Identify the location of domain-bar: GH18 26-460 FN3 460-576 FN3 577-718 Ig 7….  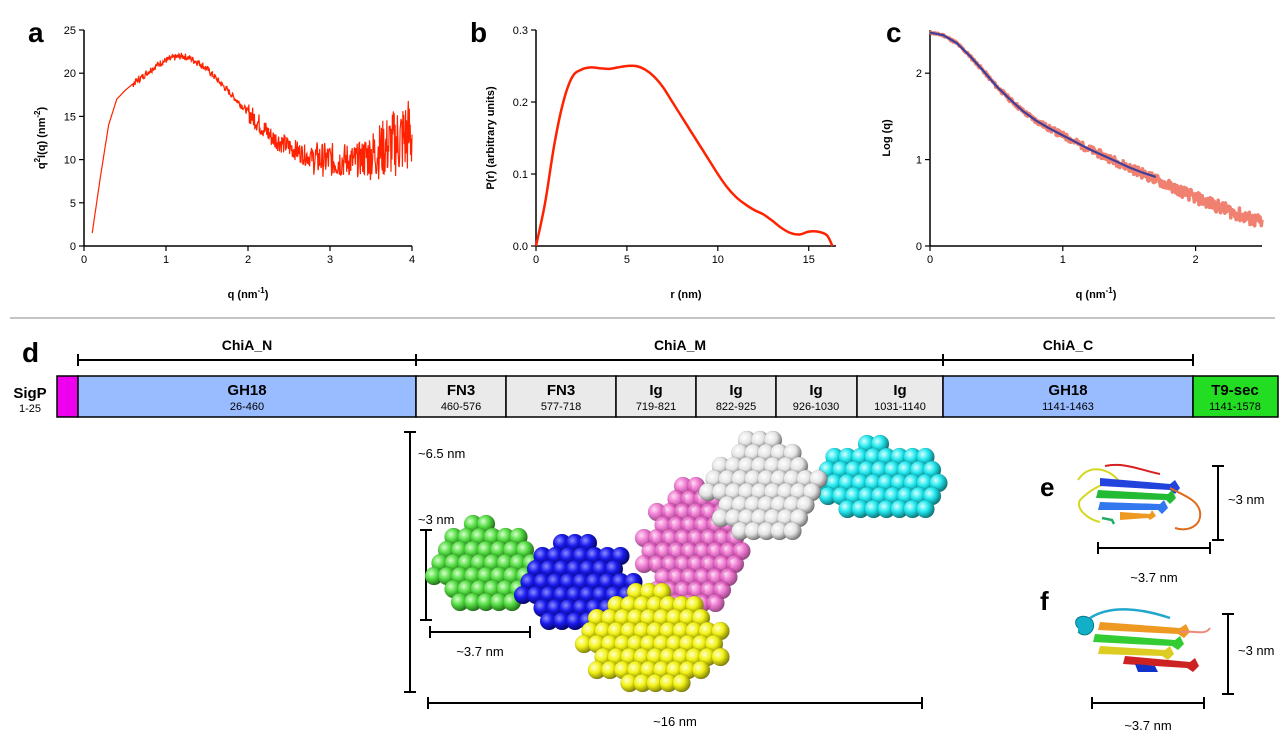
(667, 396).